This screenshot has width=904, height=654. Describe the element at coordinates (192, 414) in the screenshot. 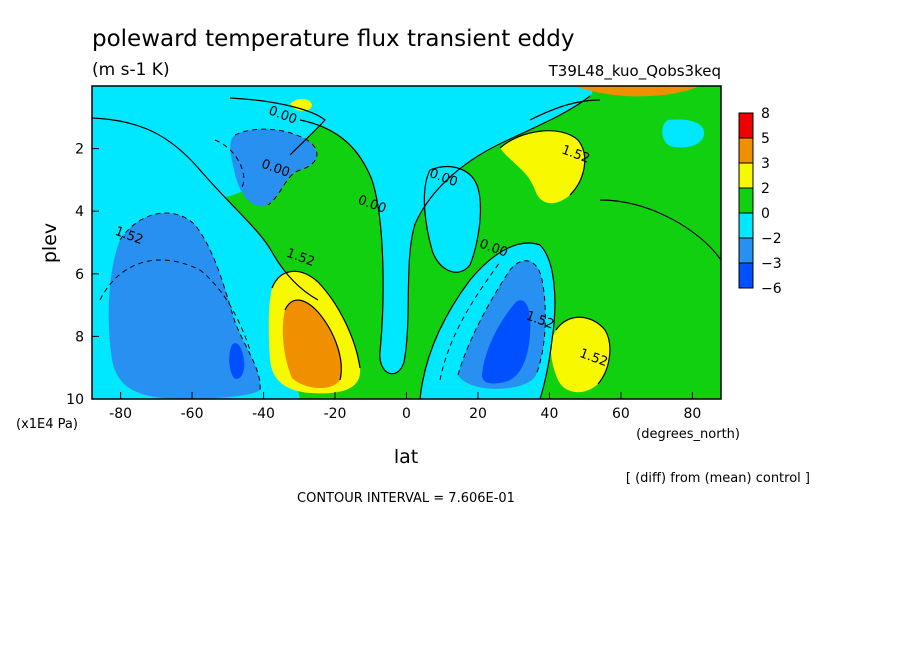

I see `x-tick-label: -60` at that location.